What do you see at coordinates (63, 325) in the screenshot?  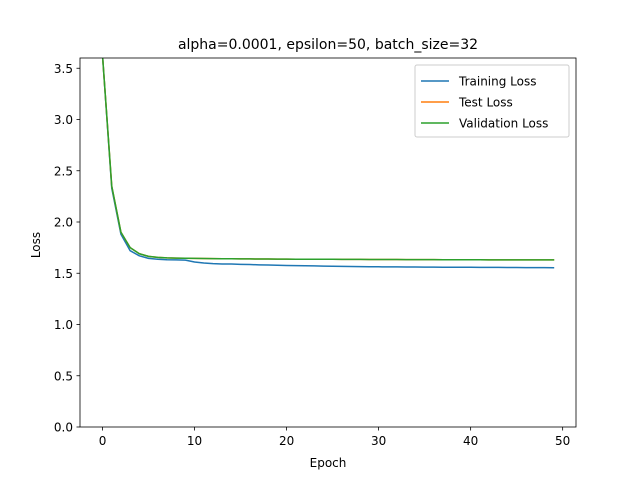 I see `y-tick-label-2: 1.0` at bounding box center [63, 325].